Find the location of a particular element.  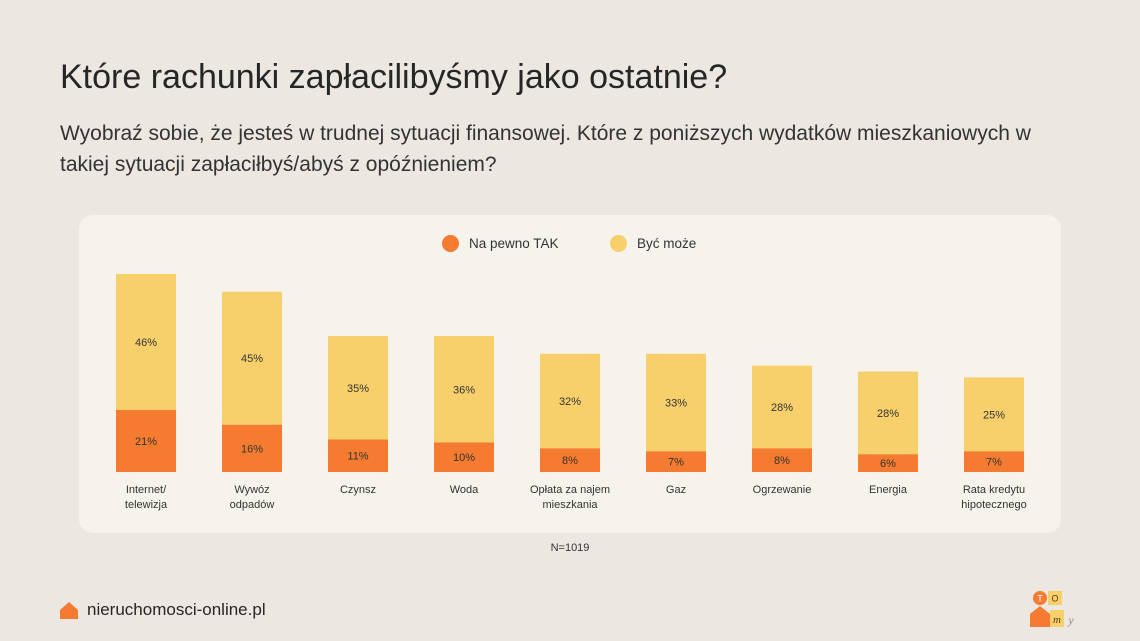

bar-value-label: 46% is located at coordinates (146, 343).